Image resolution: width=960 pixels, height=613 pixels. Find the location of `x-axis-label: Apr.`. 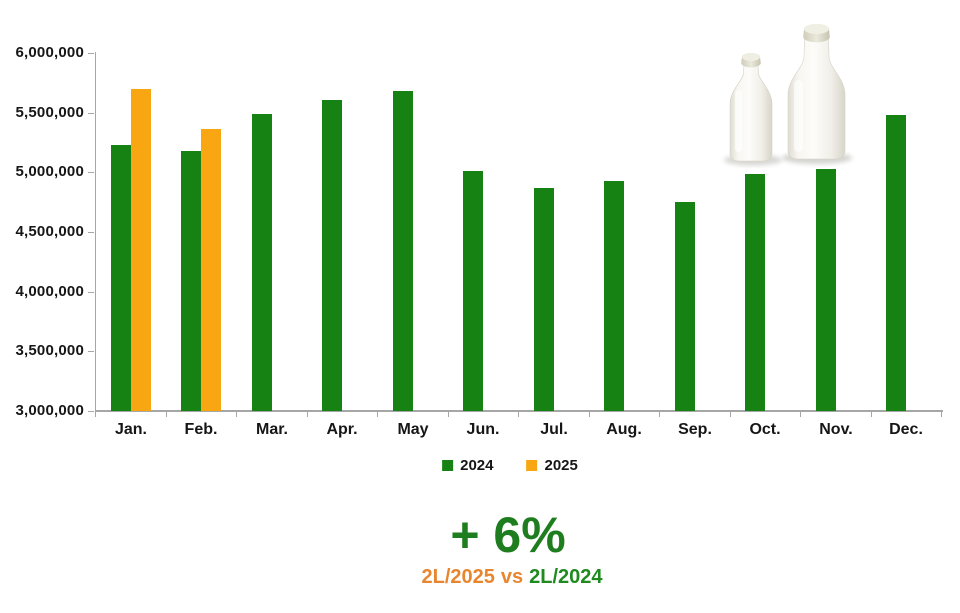

x-axis-label: Apr. is located at coordinates (342, 429).